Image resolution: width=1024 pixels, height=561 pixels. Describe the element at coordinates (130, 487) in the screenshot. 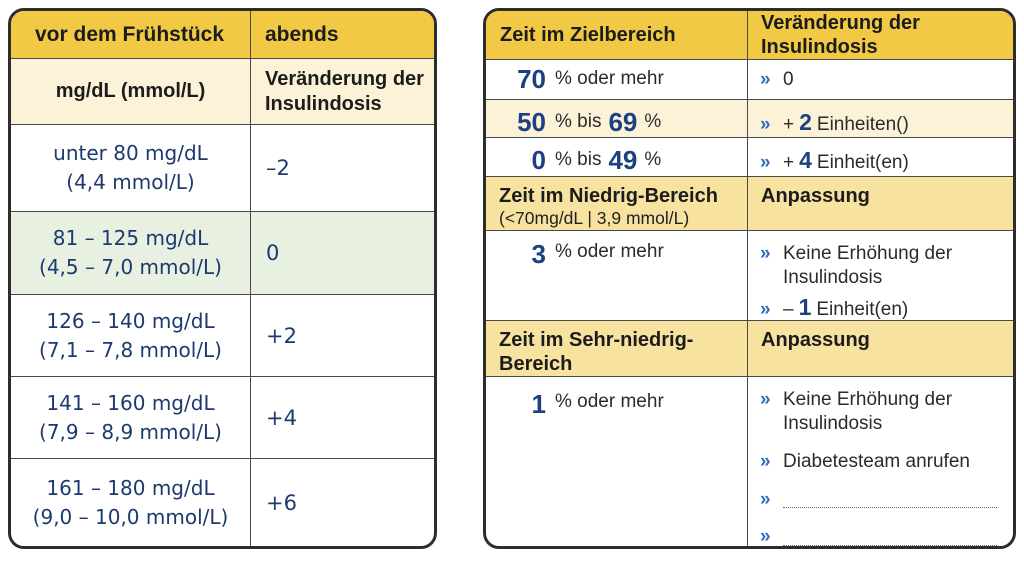

I see `range-line1: 161 – 180 mg/dL` at that location.